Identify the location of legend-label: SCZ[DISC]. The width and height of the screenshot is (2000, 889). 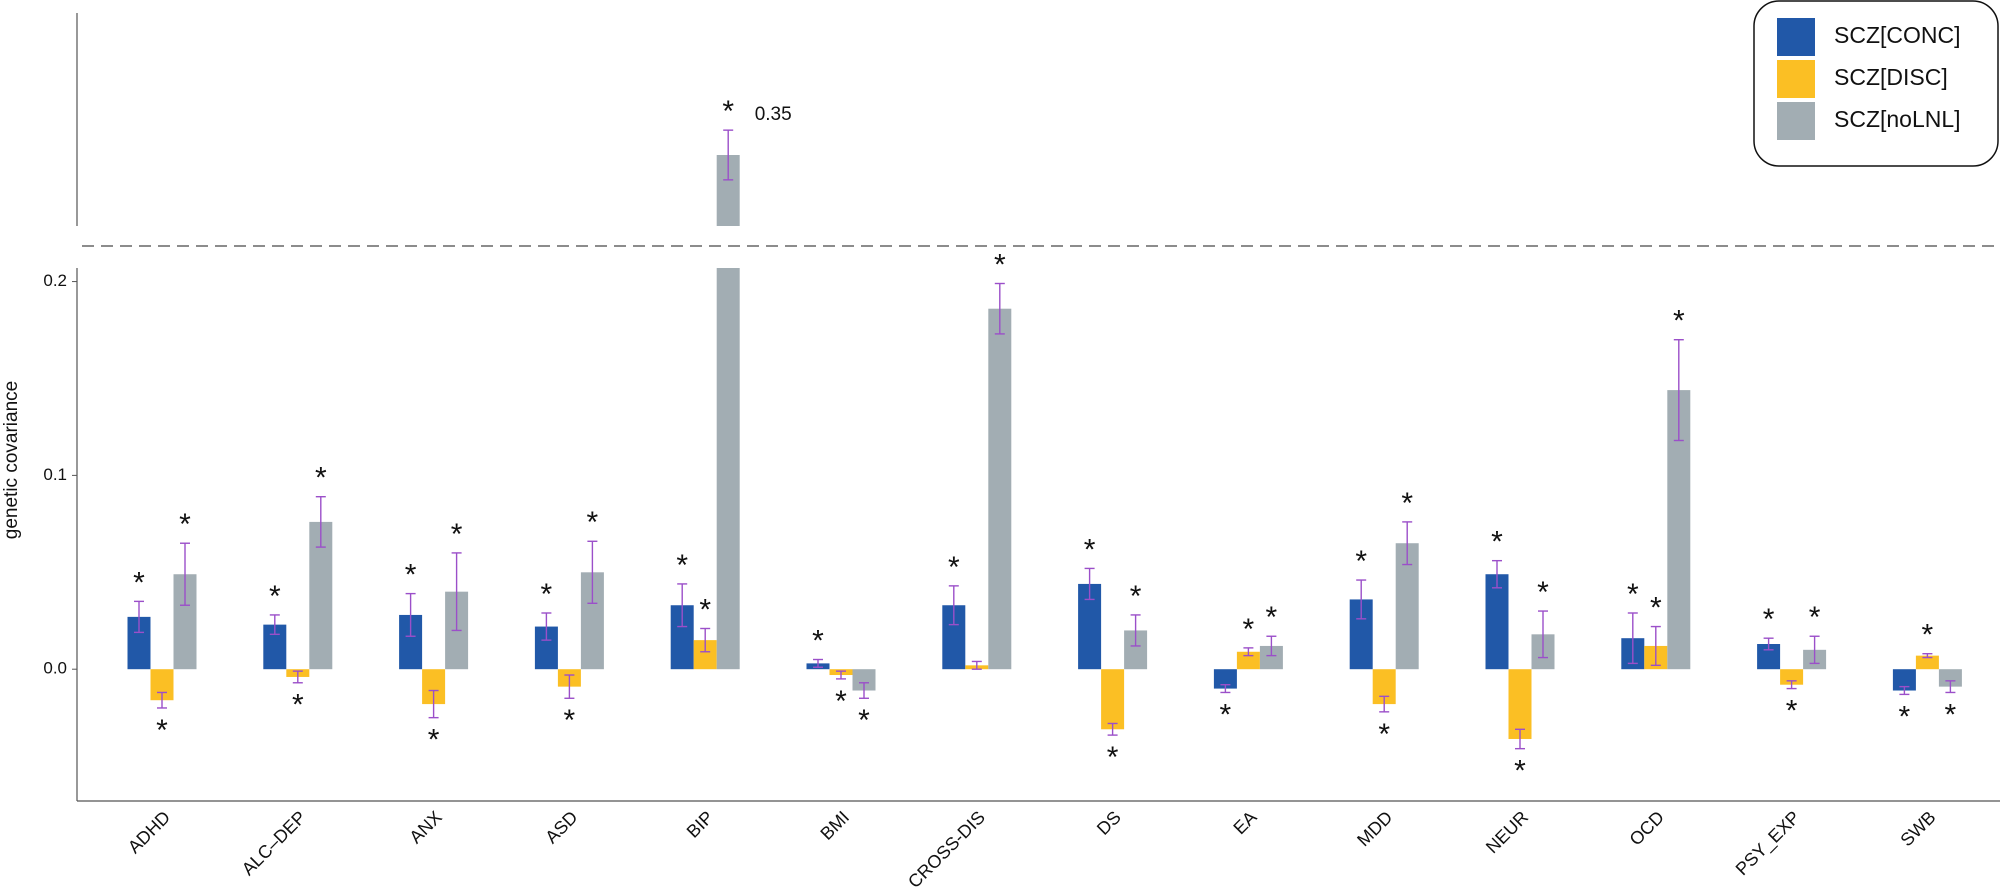
(1891, 77).